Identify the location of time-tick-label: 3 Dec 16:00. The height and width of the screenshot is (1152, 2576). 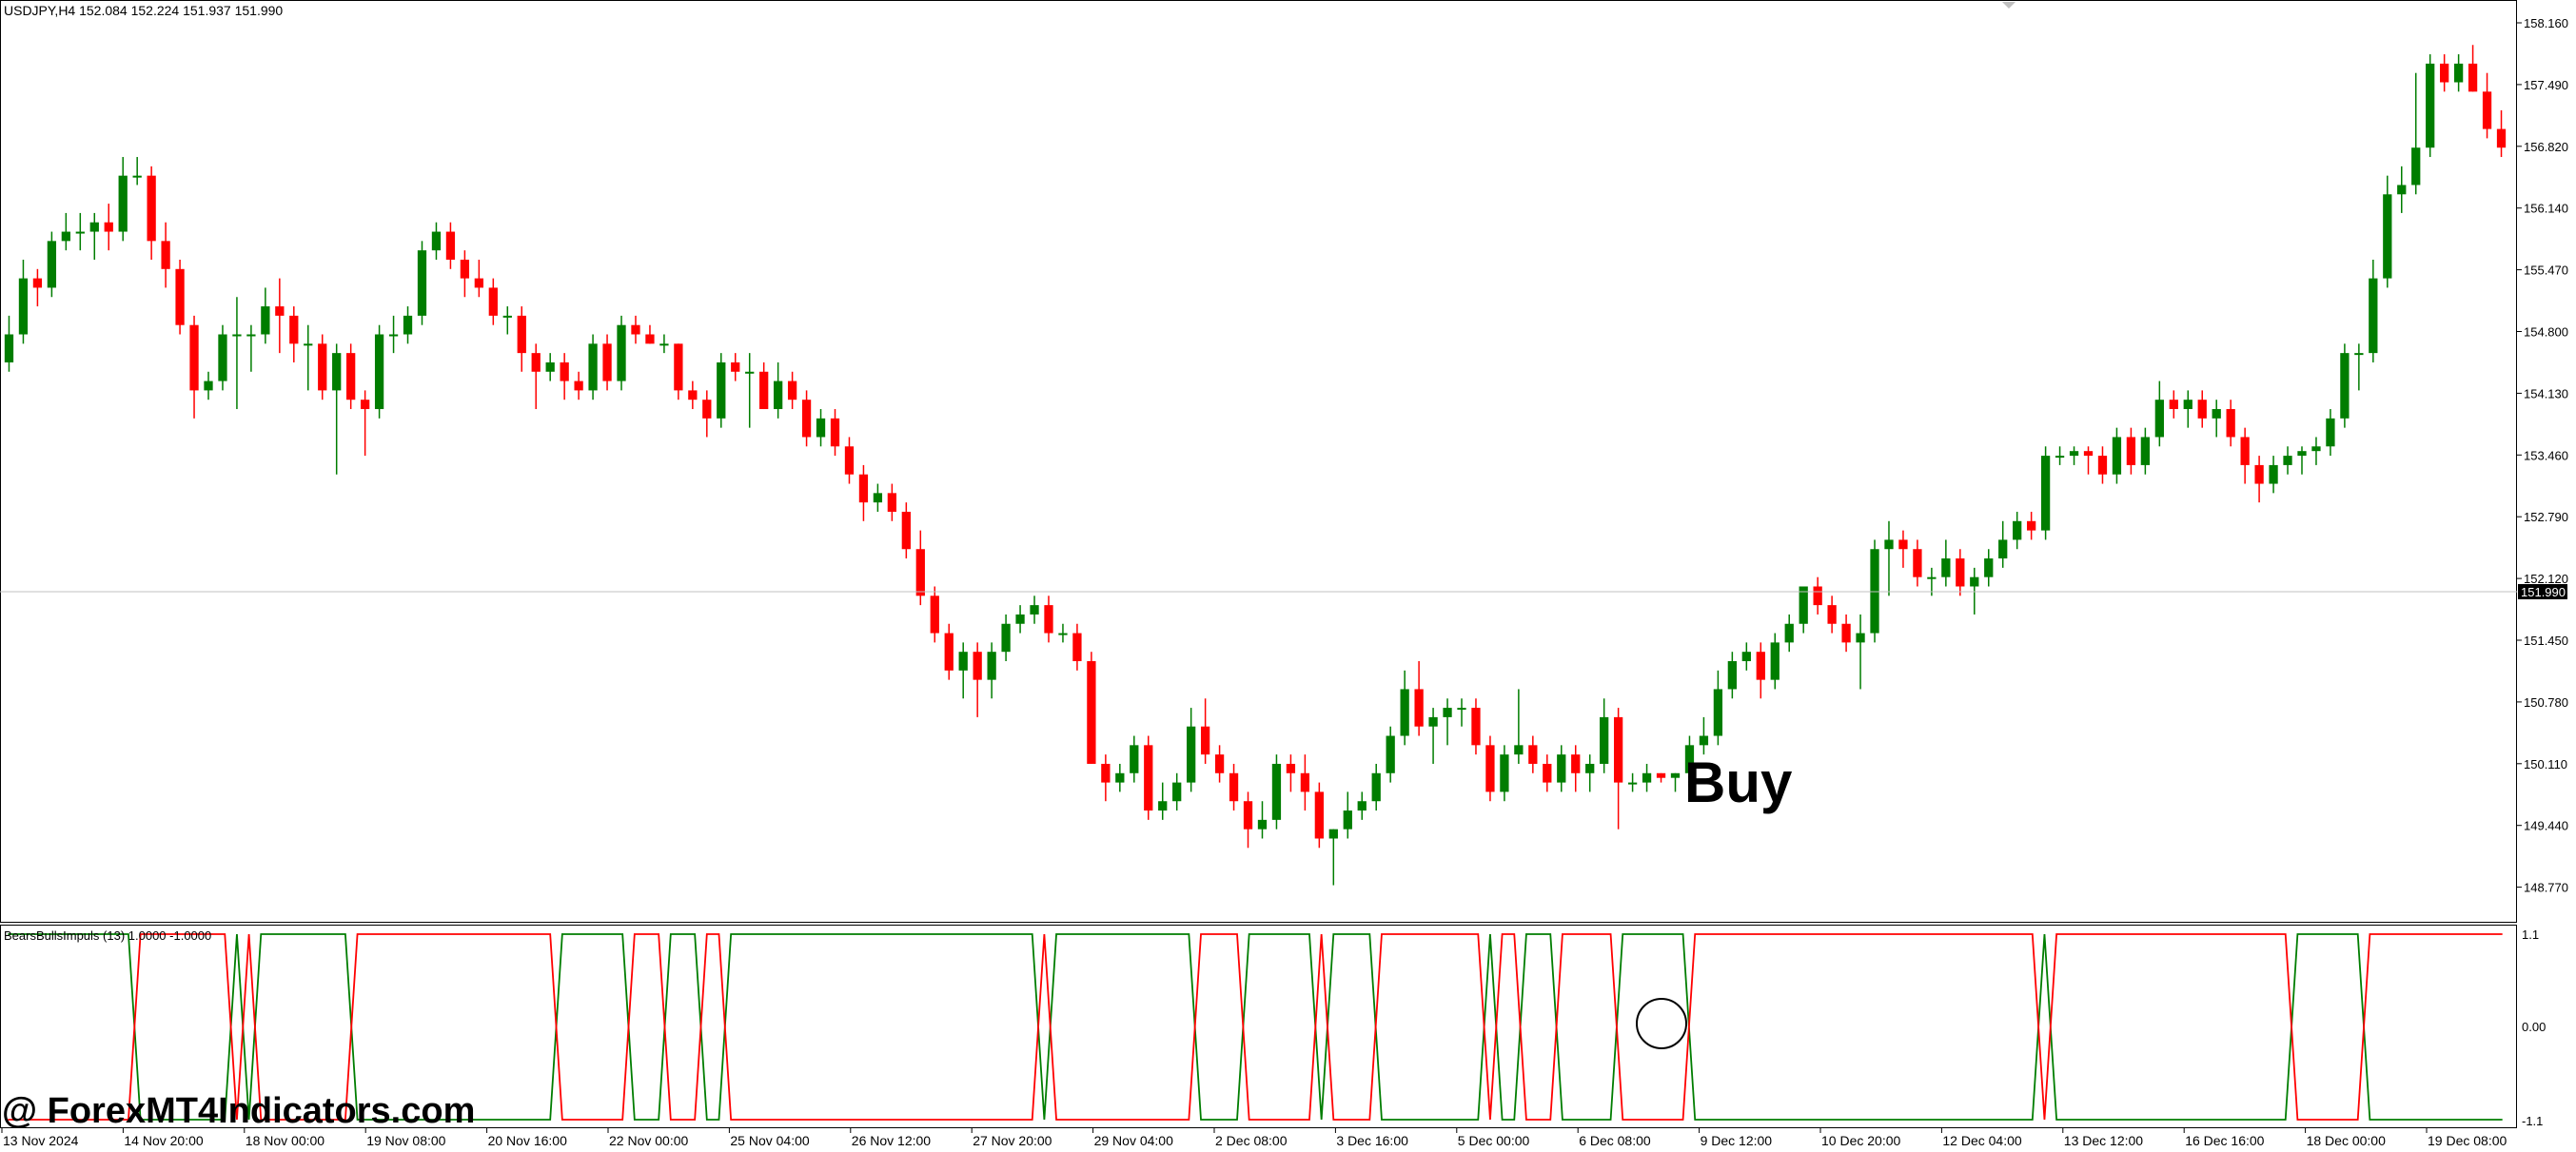
(1372, 1140).